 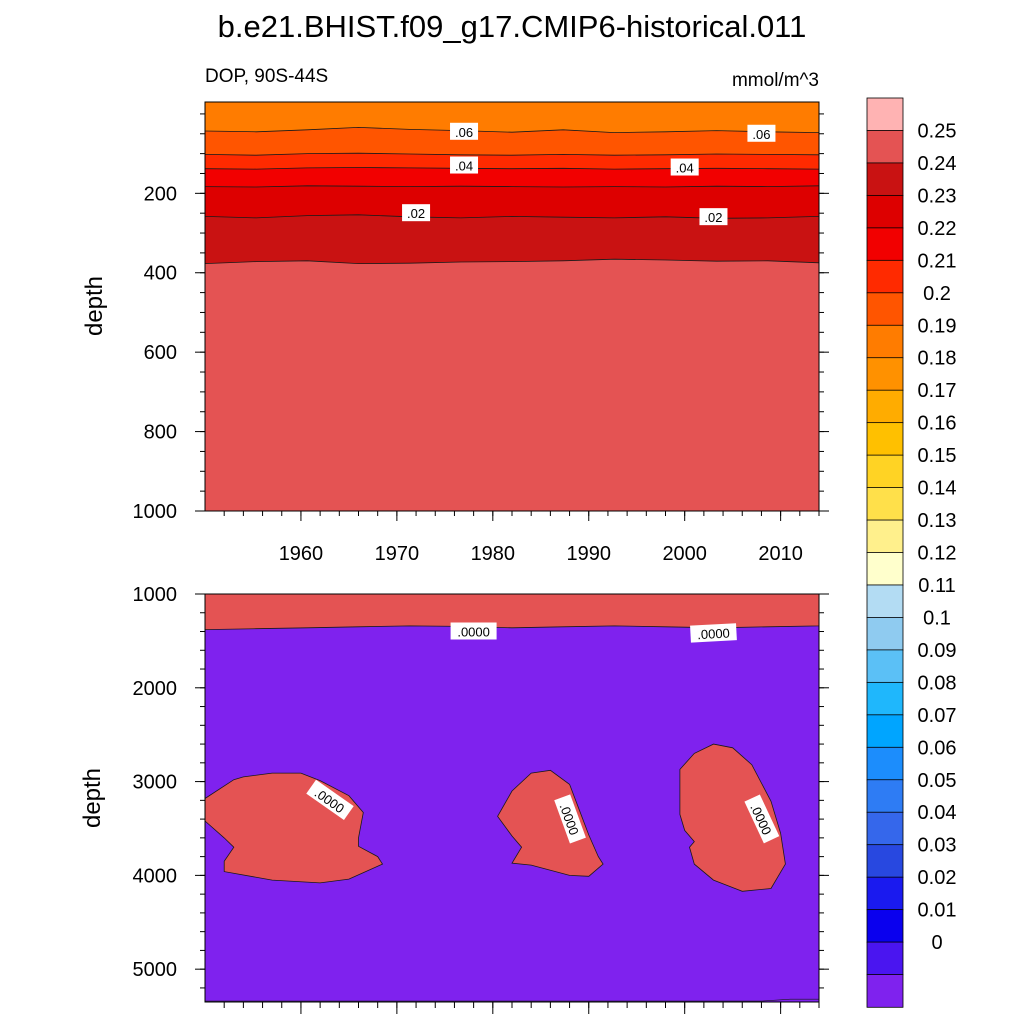 I want to click on contour-line-0.01, so click(x=512, y=261).